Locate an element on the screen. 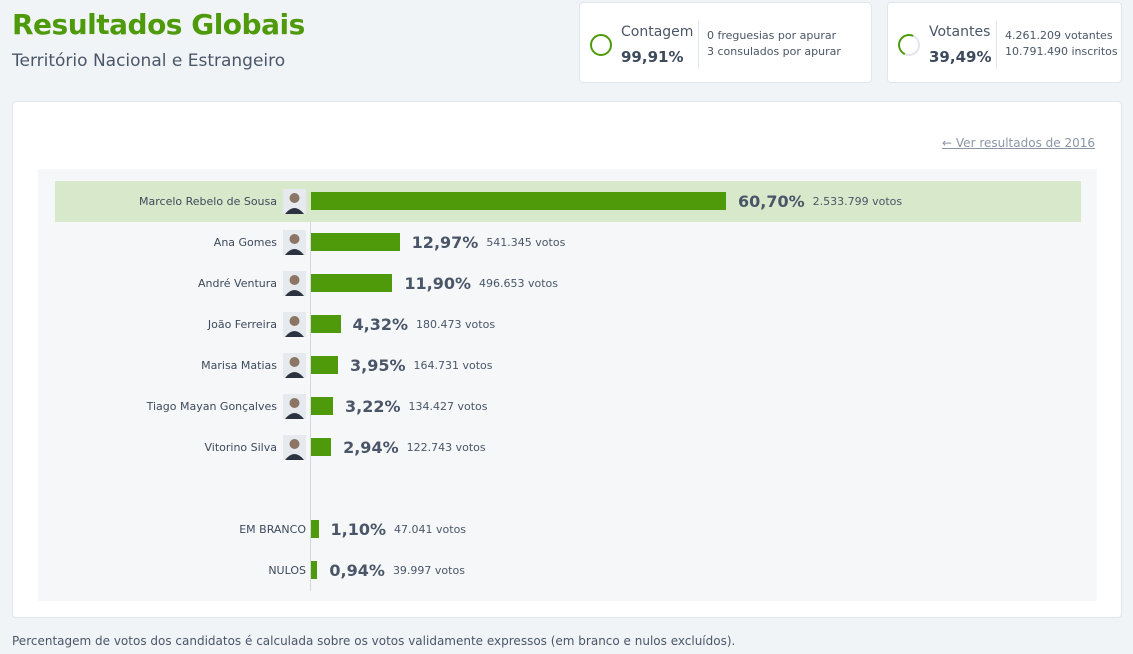  page-subtitle: Território Nacional e Estrangeiro is located at coordinates (149, 61).